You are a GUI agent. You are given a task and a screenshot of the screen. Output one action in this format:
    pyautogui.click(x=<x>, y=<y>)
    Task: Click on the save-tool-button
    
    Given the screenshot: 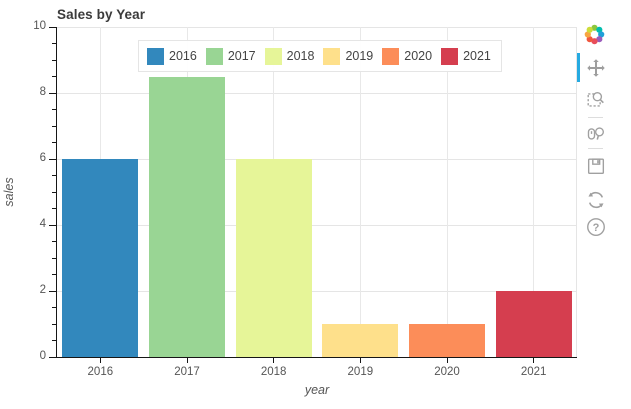 What is the action you would take?
    pyautogui.click(x=596, y=166)
    